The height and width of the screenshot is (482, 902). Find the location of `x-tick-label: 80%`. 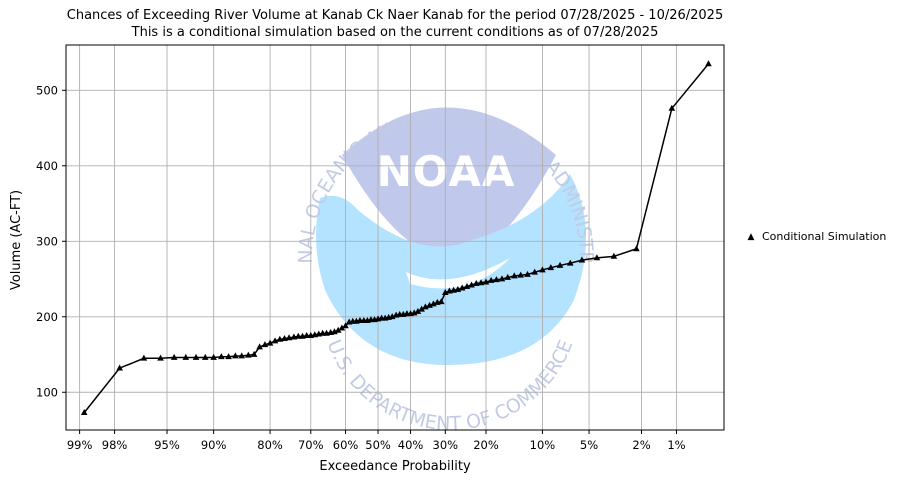

x-tick-label: 80% is located at coordinates (270, 445).